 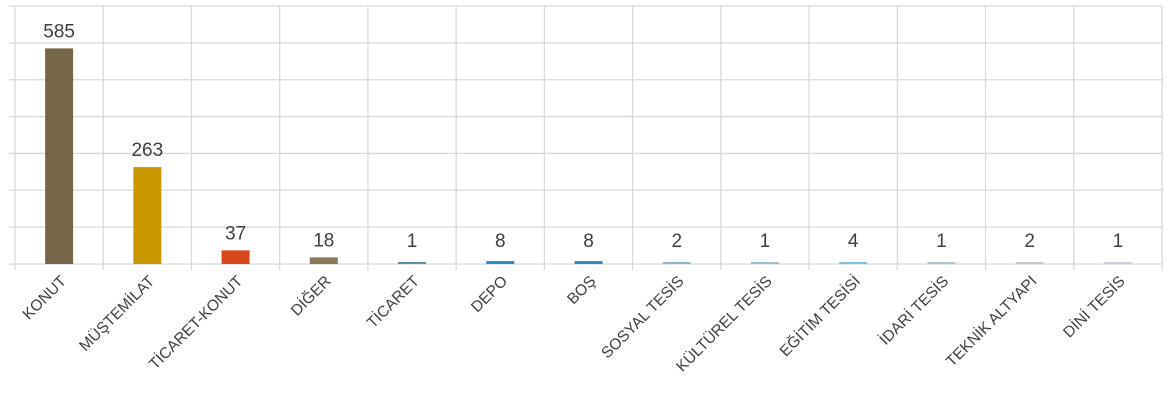 What do you see at coordinates (489, 294) in the screenshot?
I see `category-label: DEPO` at bounding box center [489, 294].